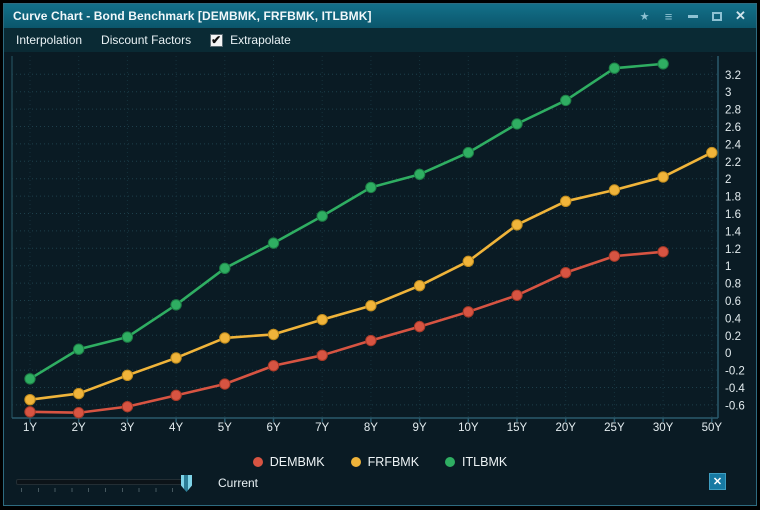 The width and height of the screenshot is (760, 510). Describe the element at coordinates (733, 337) in the screenshot. I see `svg-text: 0.2` at that location.